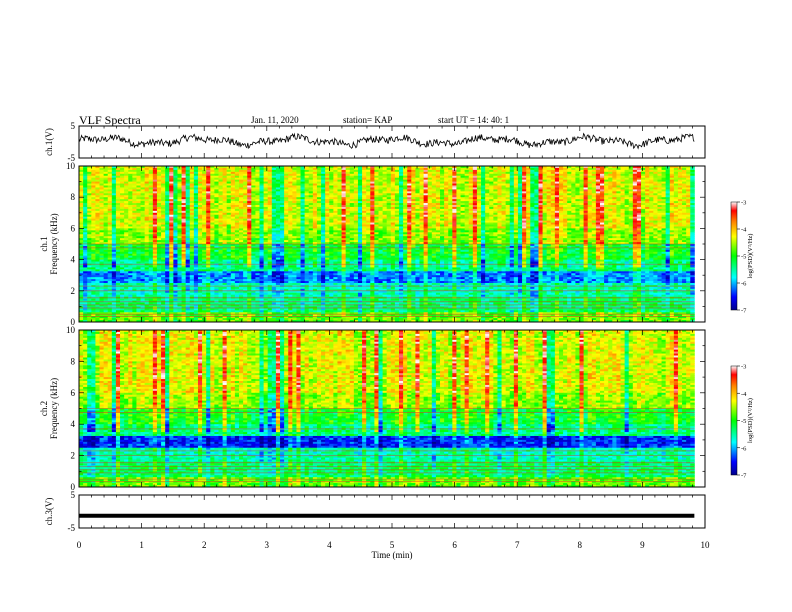  Describe the element at coordinates (267, 545) in the screenshot. I see `x-tick-label: 3` at that location.